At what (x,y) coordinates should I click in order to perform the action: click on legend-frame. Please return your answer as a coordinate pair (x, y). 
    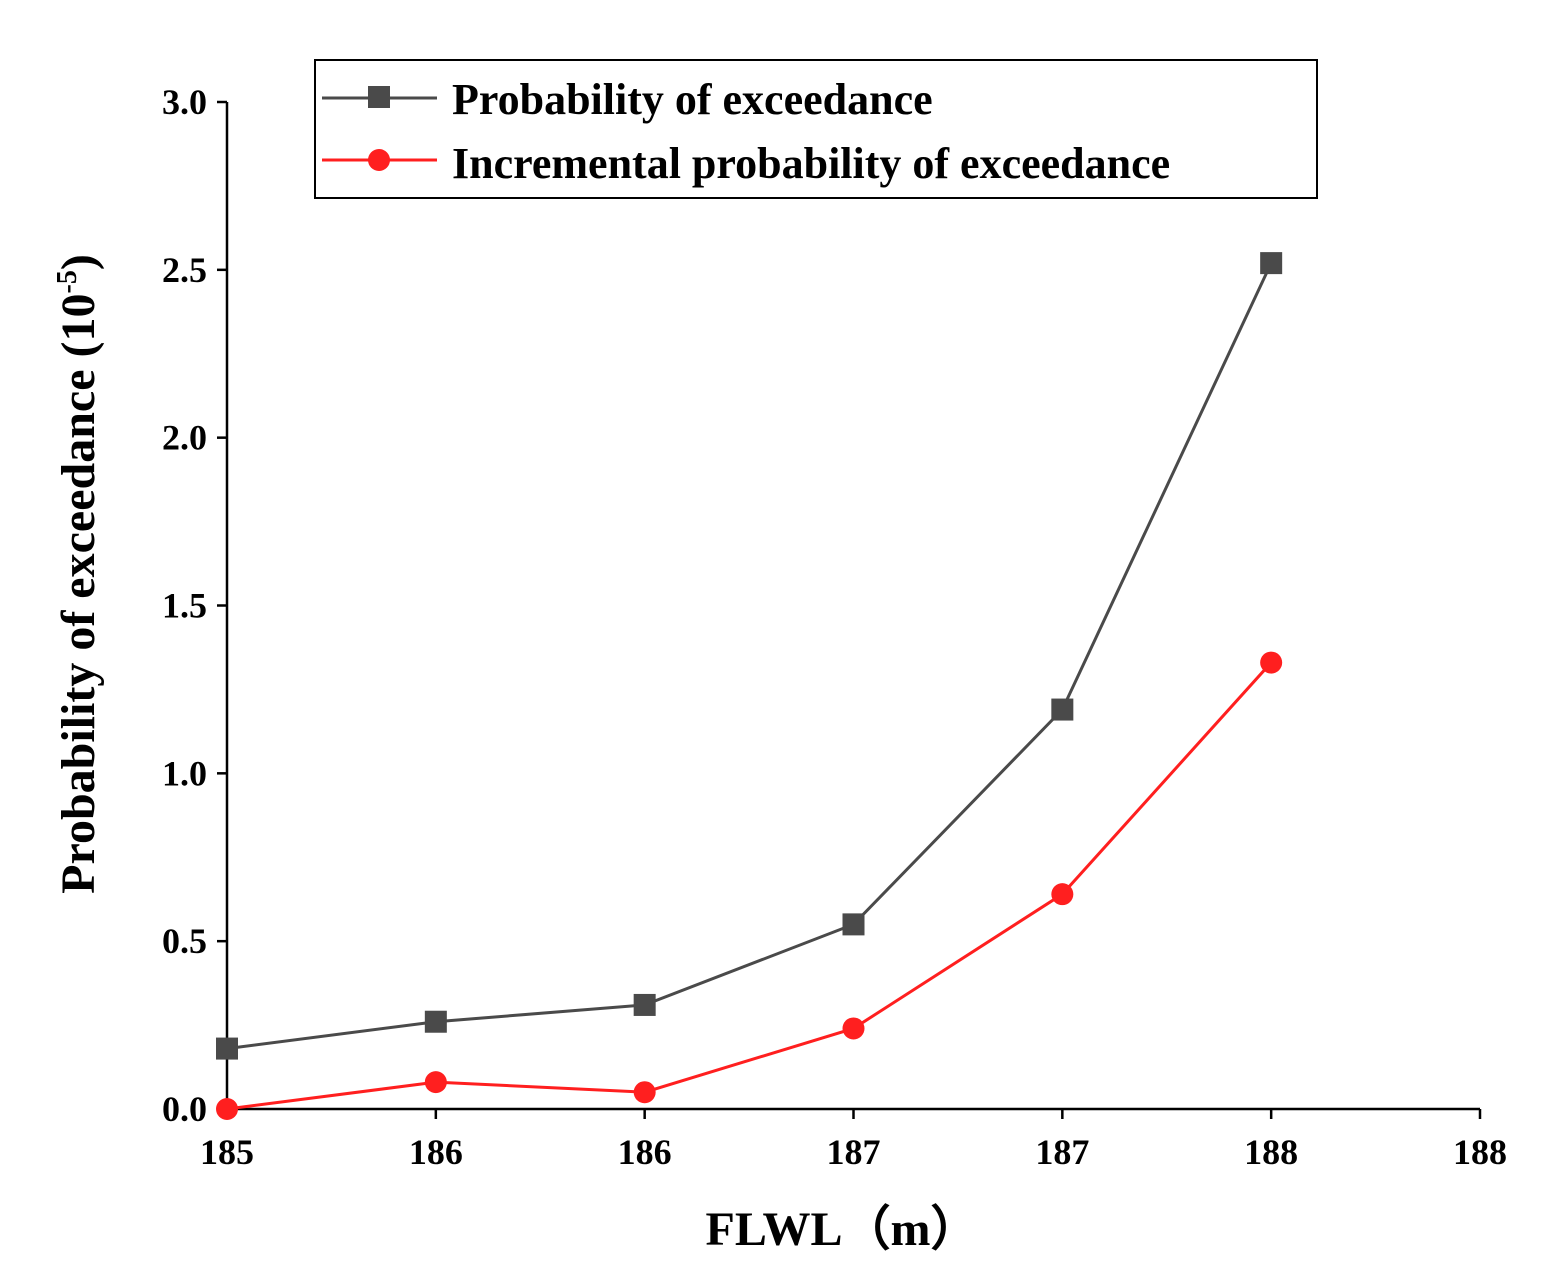
    Looking at the image, I should click on (816, 129).